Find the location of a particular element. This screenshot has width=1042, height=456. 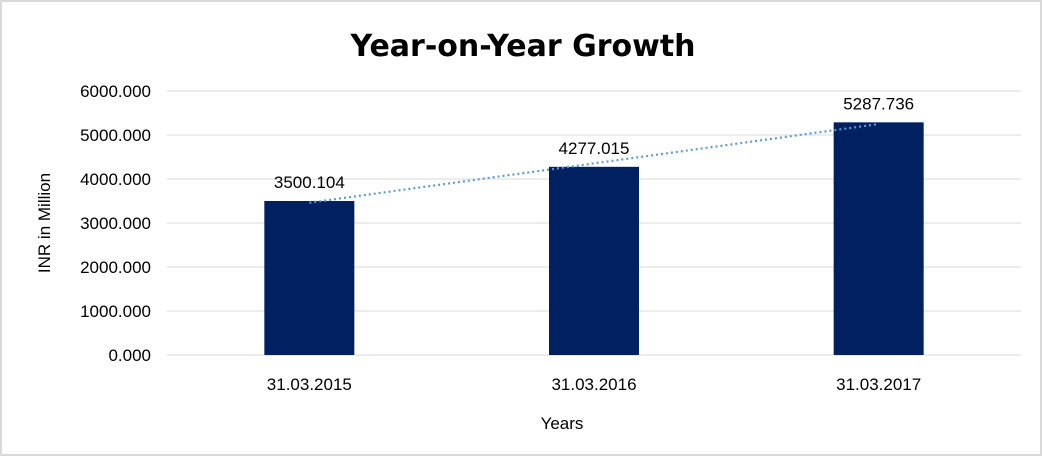

x-tick-label: 31.03.2016 is located at coordinates (593, 384).